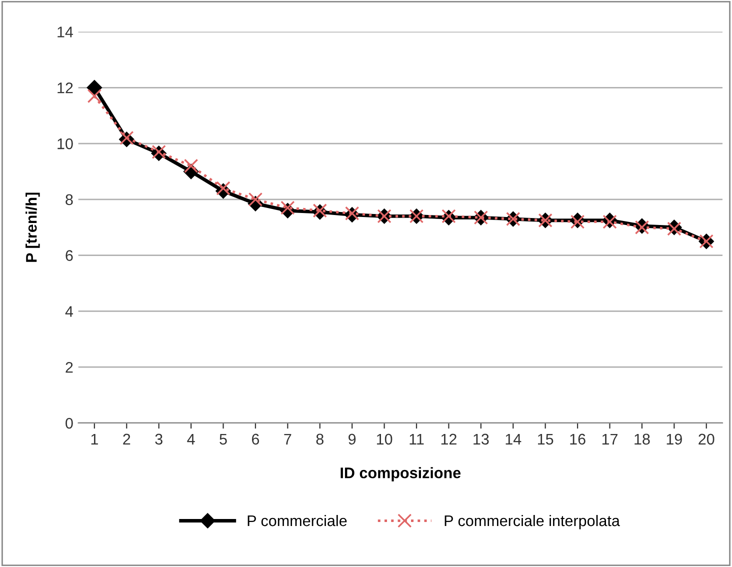 The height and width of the screenshot is (567, 732). I want to click on x-tick-label: 16, so click(578, 439).